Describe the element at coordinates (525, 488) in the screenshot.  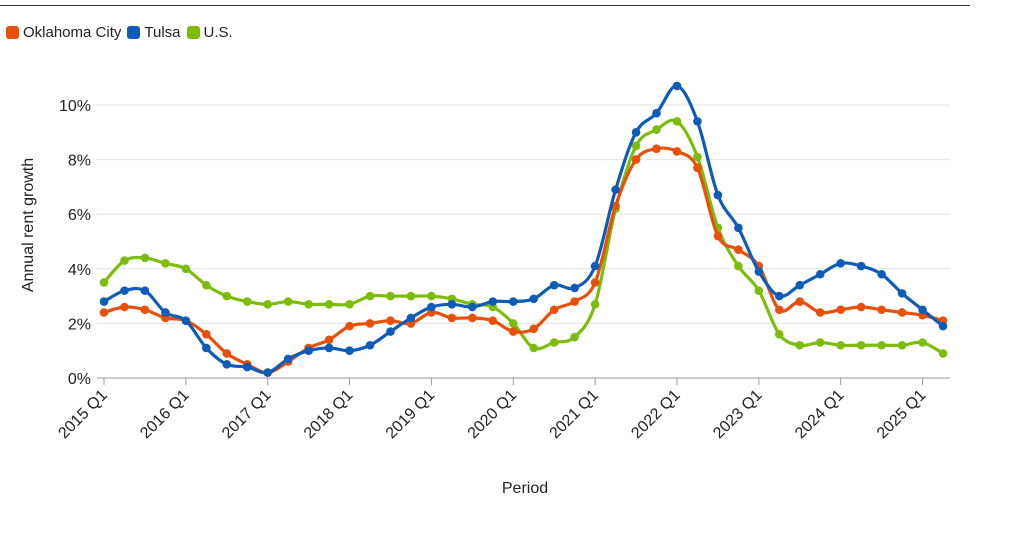
I see `x-axis-title: Period` at that location.